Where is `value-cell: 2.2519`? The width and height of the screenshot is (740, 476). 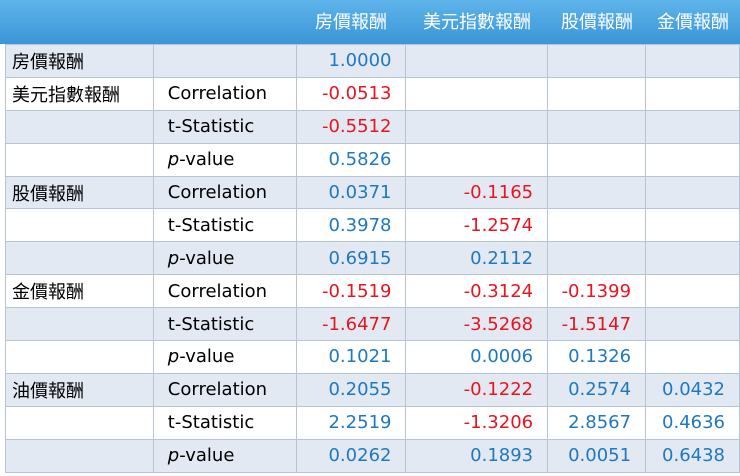 value-cell: 2.2519 is located at coordinates (351, 422).